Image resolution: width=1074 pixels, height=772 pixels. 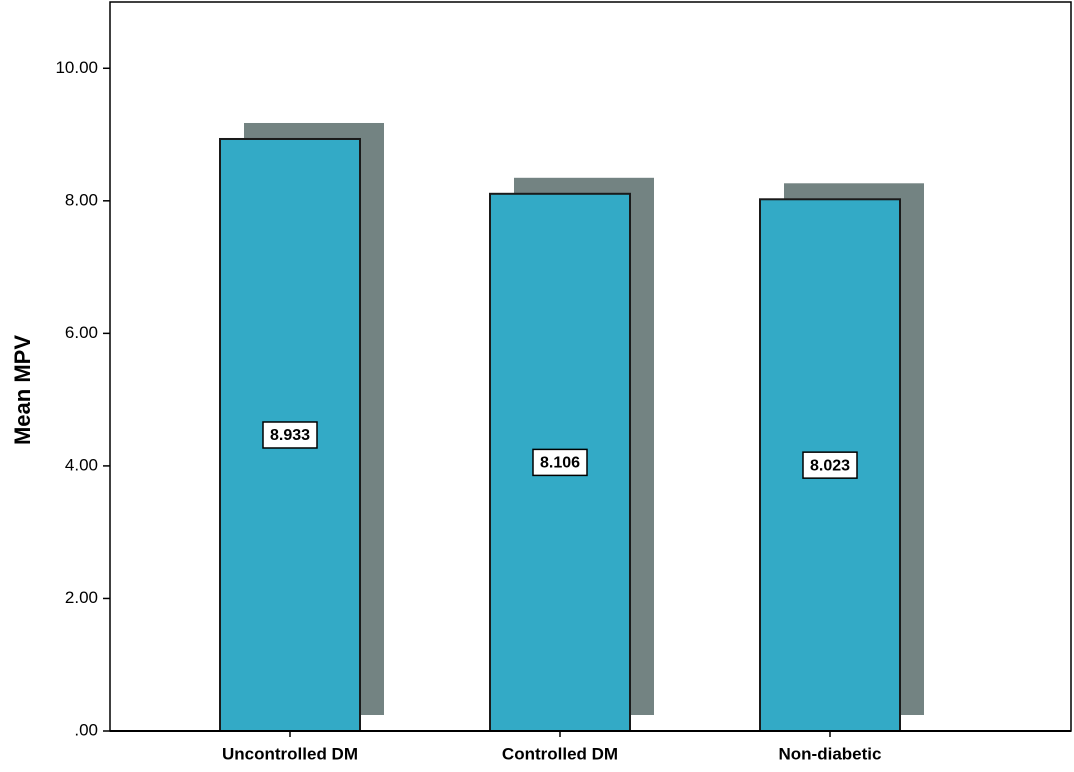 I want to click on value-label: 8.933, so click(x=290, y=435).